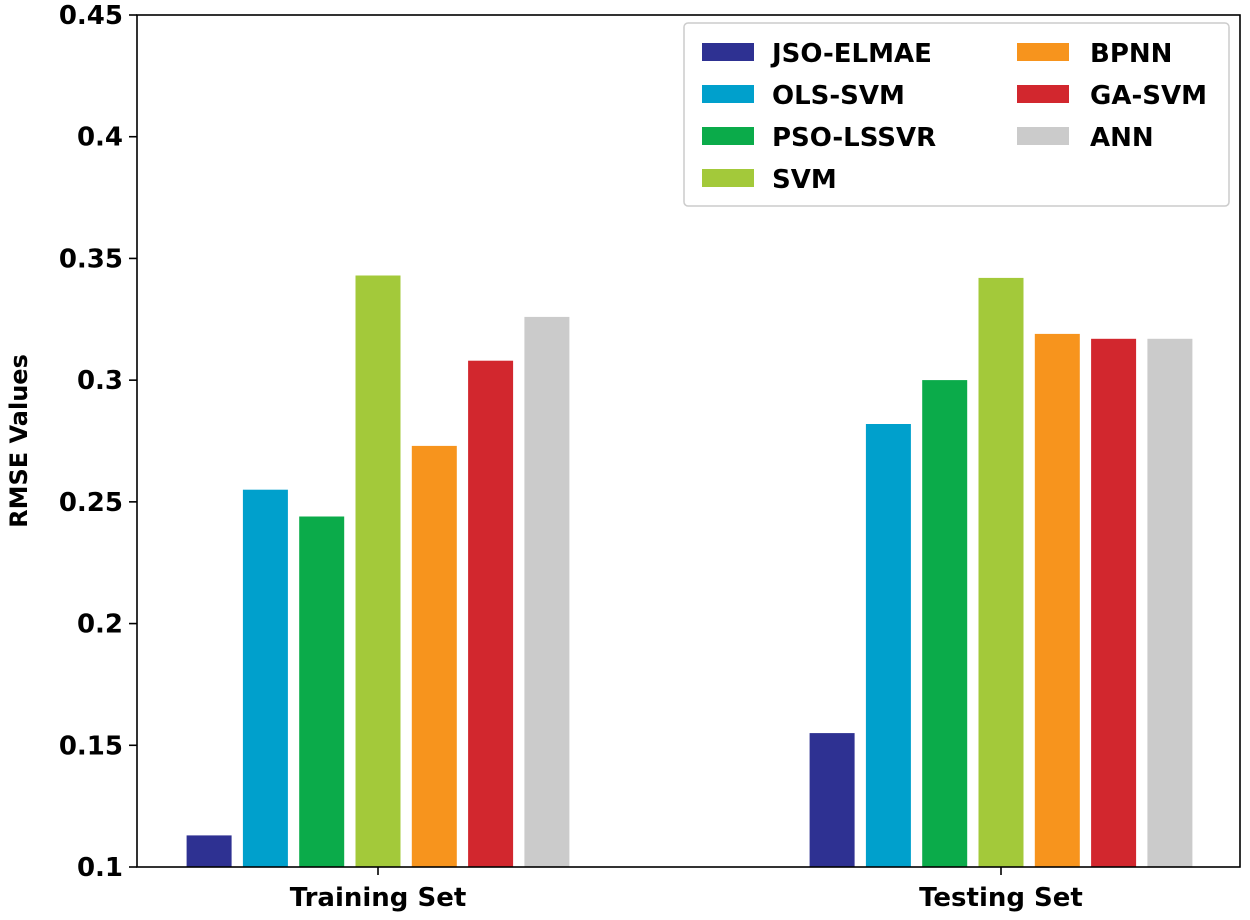  What do you see at coordinates (322, 691) in the screenshot?
I see `bar-pso-lssvr-training-set` at bounding box center [322, 691].